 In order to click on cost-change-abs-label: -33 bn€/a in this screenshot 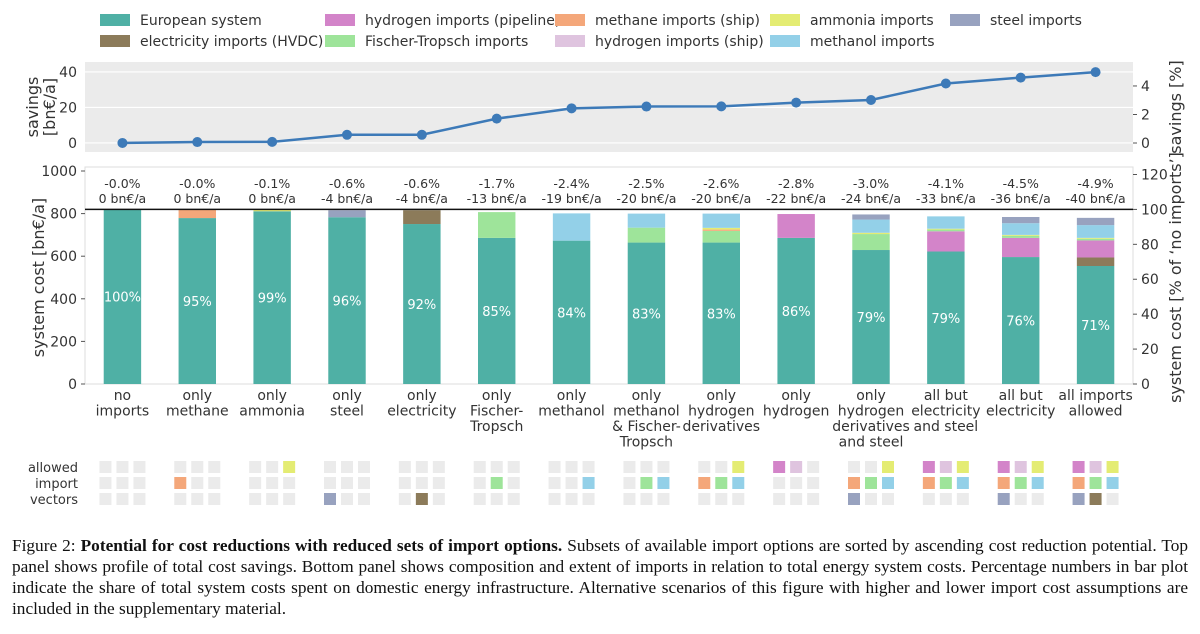, I will do `click(946, 198)`.